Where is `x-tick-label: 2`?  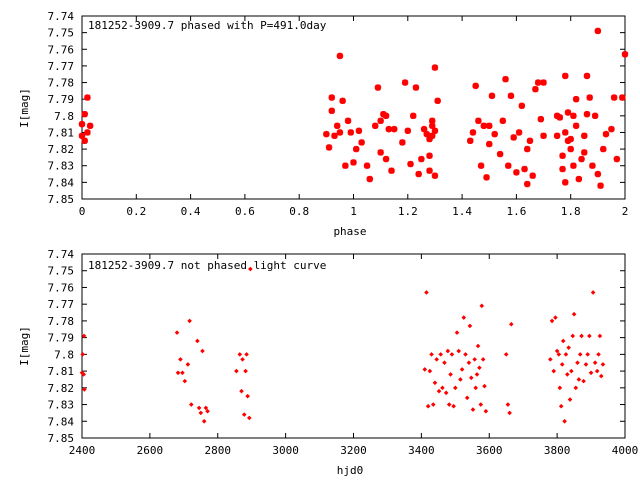
x-tick-label: 2 is located at coordinates (625, 211).